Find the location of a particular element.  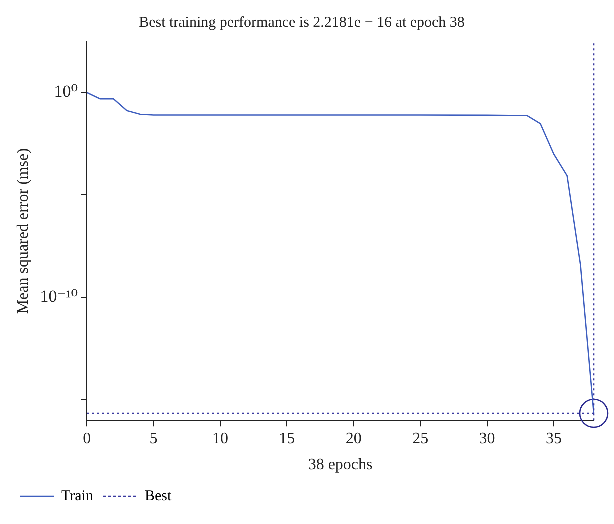

legend-label: Best is located at coordinates (158, 496).